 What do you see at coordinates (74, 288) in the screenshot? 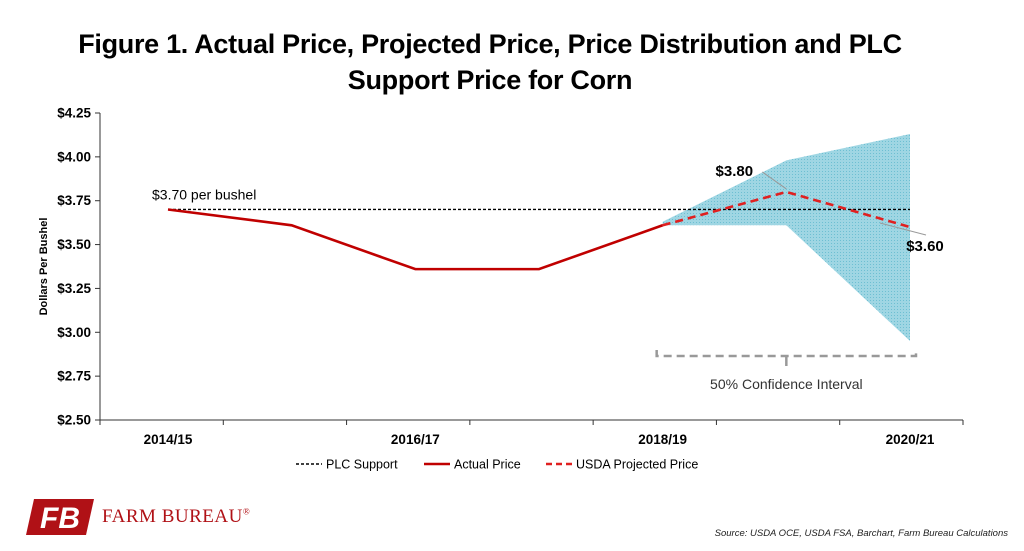
I see `y-tick-label: $3.25` at bounding box center [74, 288].